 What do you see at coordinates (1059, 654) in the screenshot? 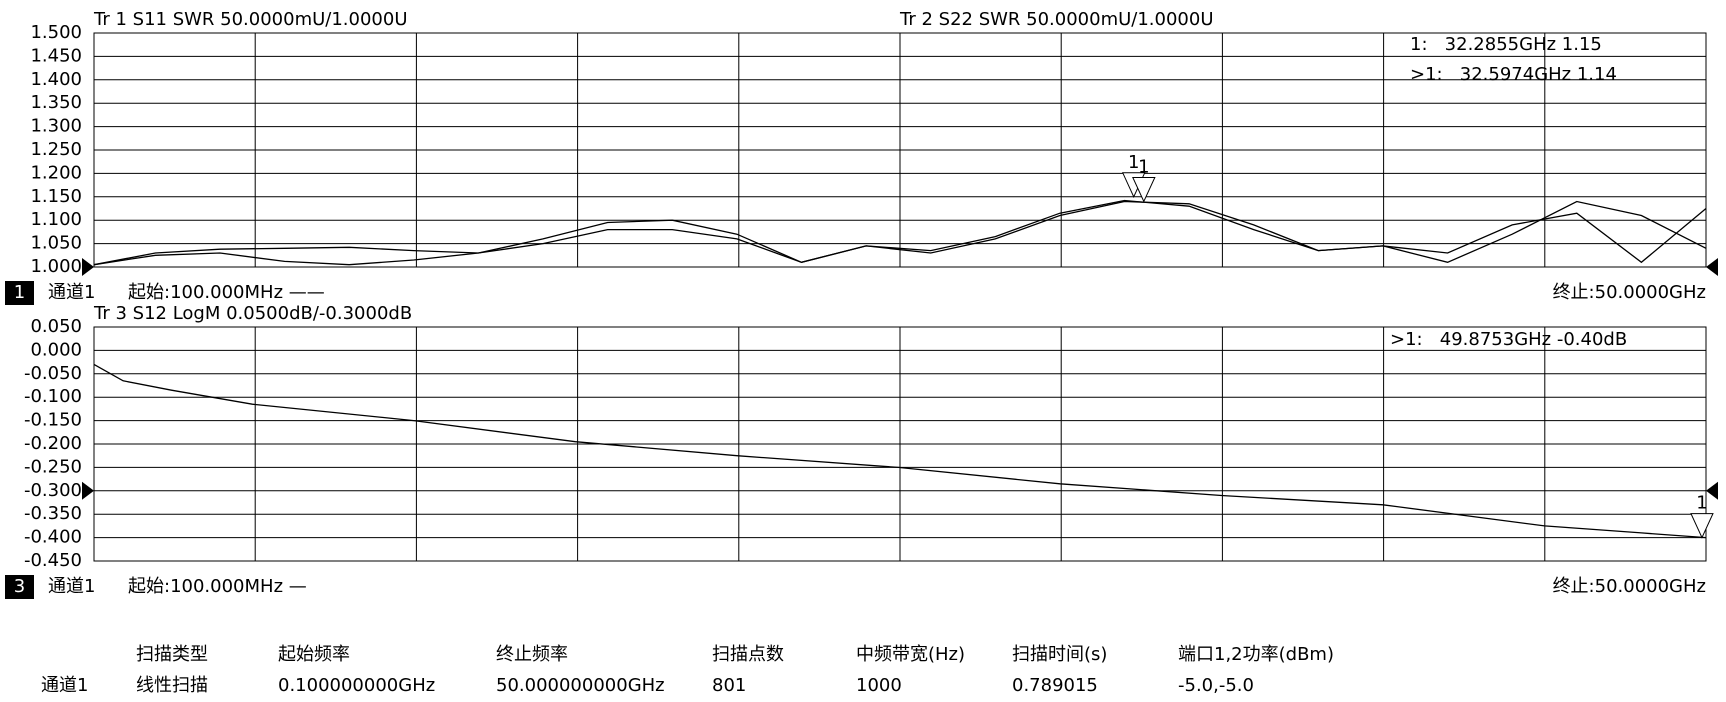
I see `table-header: 扫描时间(s)` at bounding box center [1059, 654].